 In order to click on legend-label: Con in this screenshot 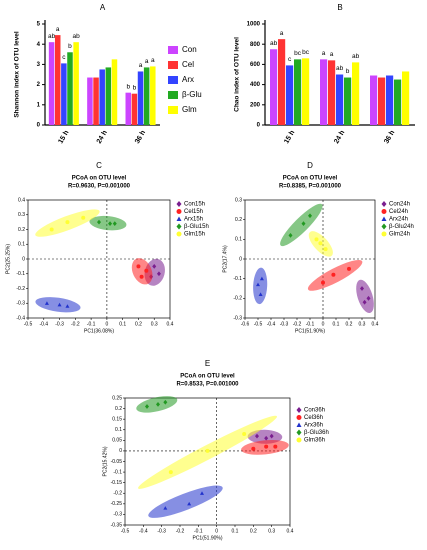, I will do `click(189, 49)`.